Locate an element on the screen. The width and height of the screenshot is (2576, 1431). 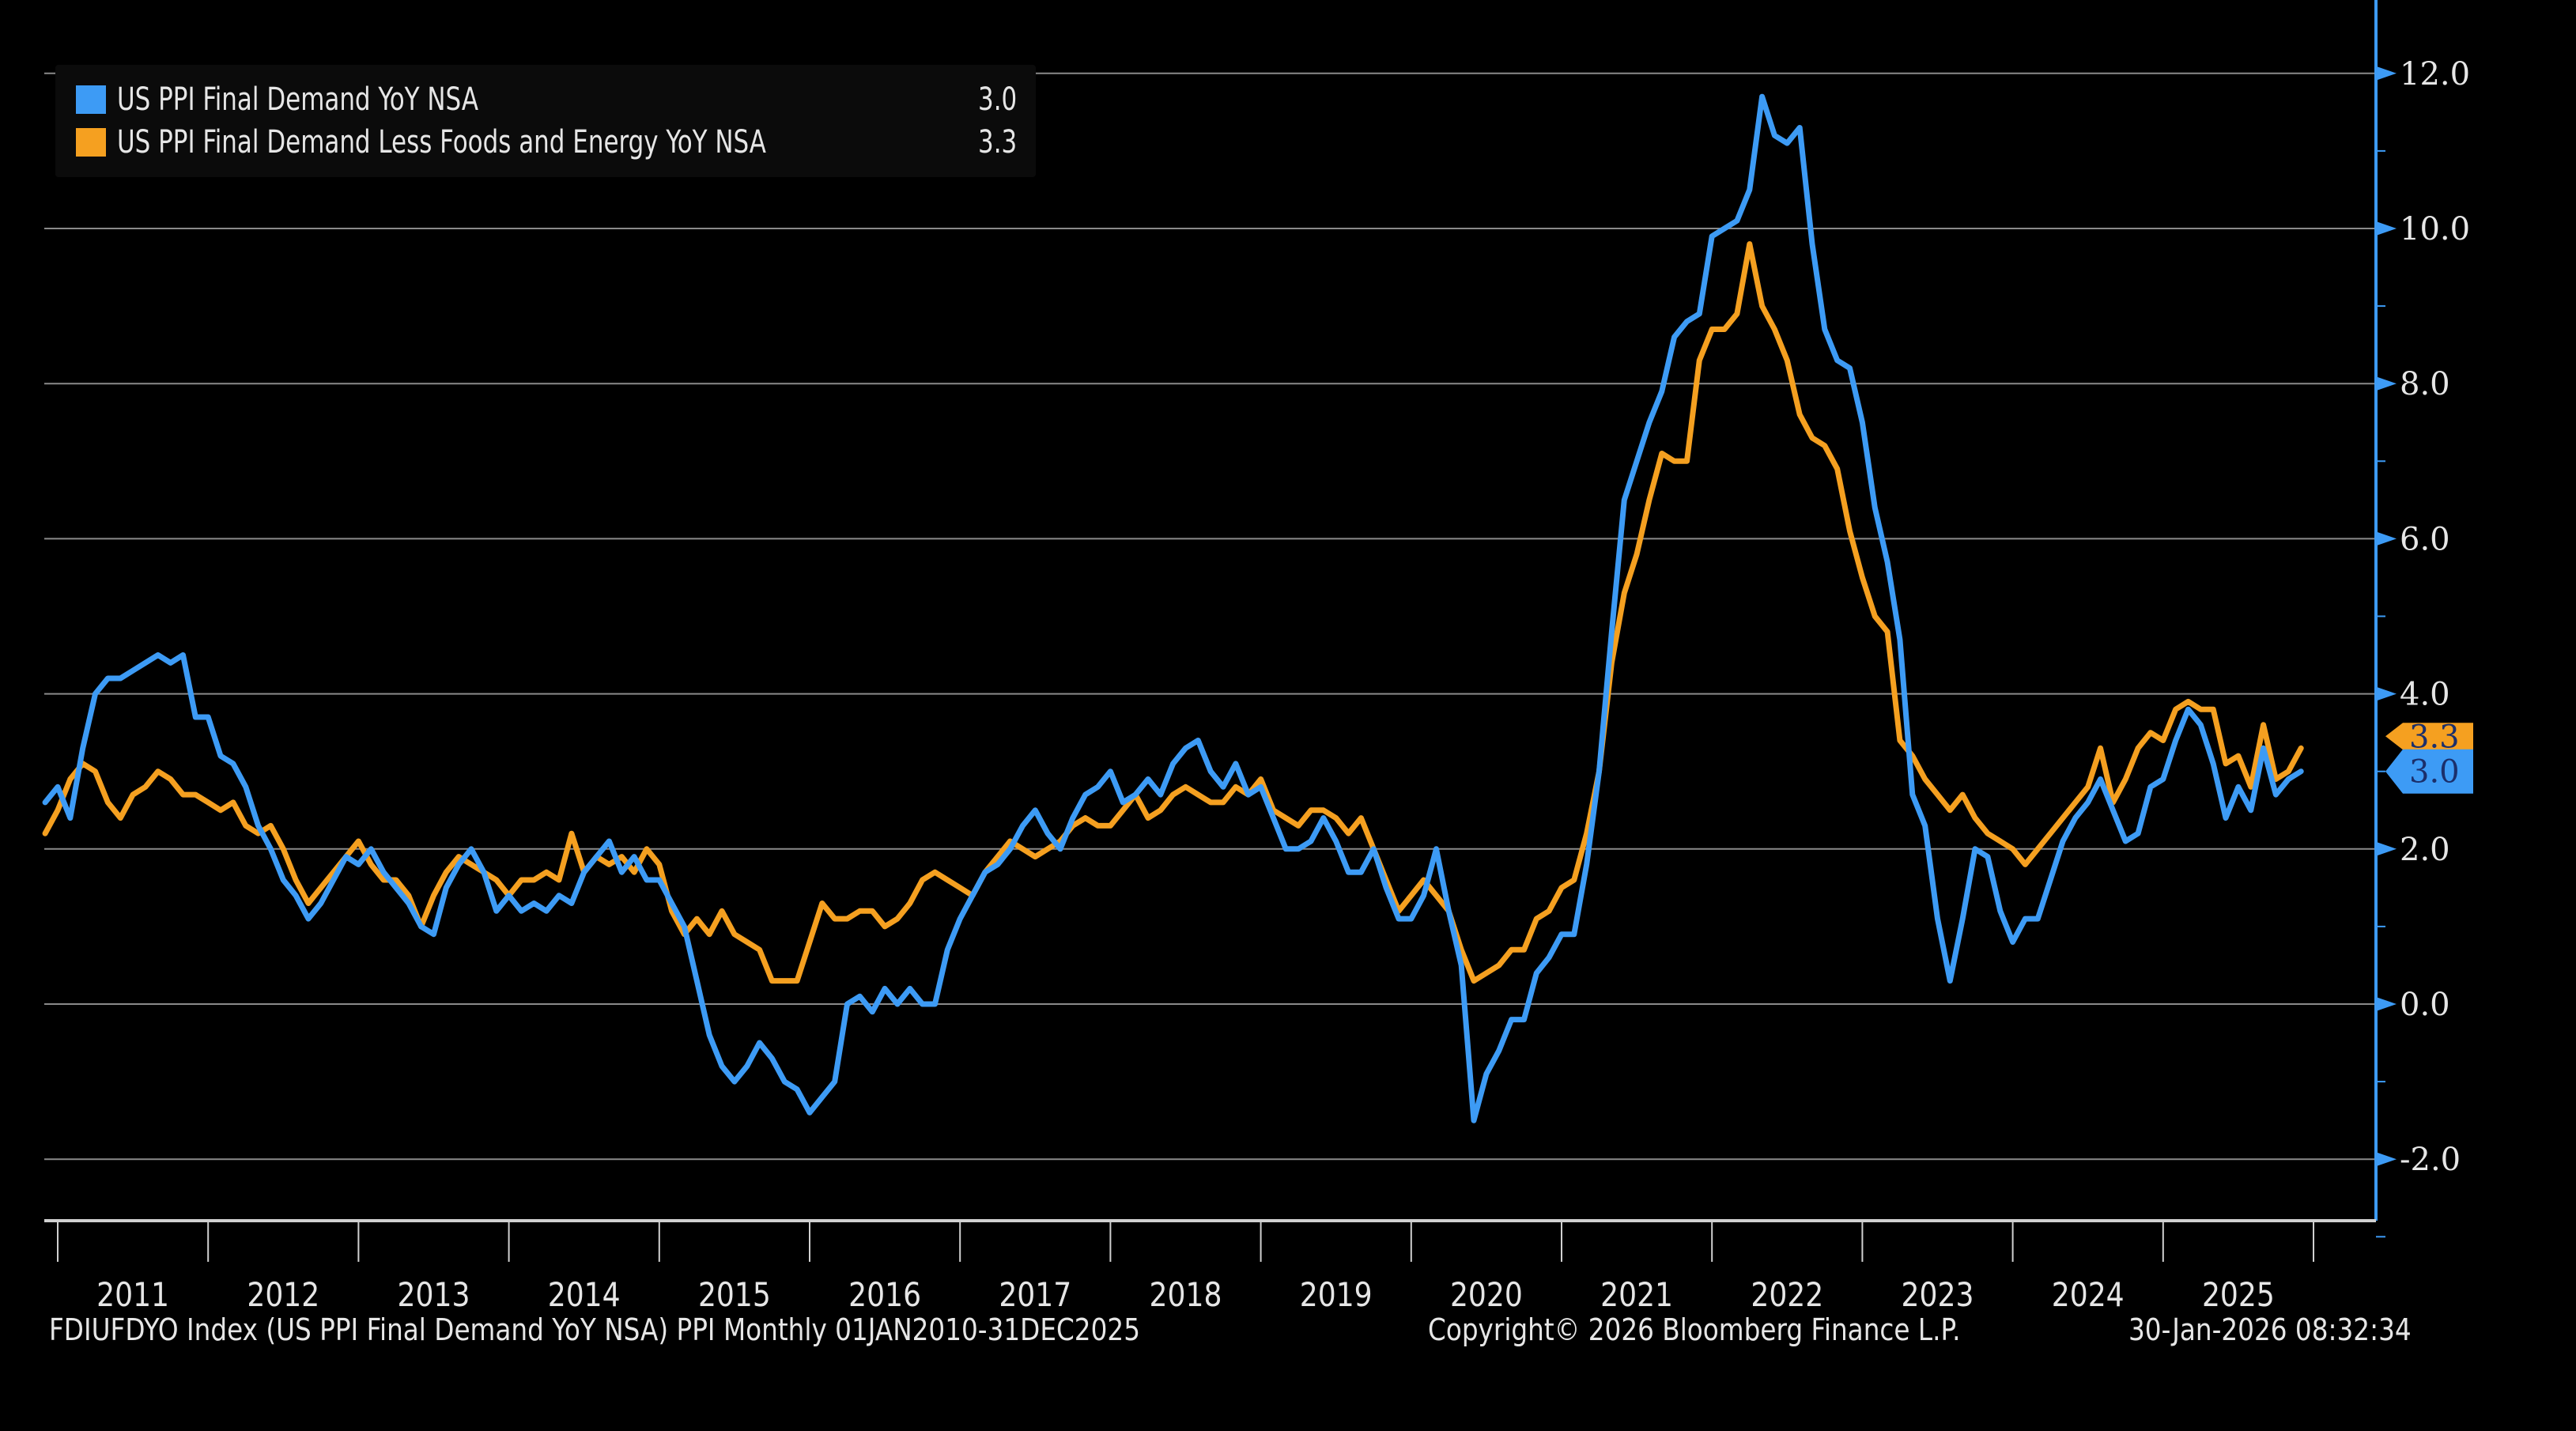
x-tick-label: 2021 is located at coordinates (1636, 1295).